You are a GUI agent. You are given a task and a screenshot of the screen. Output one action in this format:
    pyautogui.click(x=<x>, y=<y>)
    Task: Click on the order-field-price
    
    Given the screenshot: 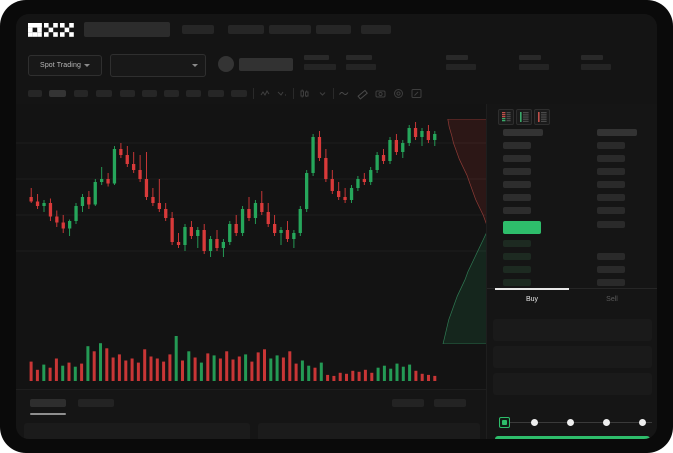 What is the action you would take?
    pyautogui.click(x=572, y=330)
    